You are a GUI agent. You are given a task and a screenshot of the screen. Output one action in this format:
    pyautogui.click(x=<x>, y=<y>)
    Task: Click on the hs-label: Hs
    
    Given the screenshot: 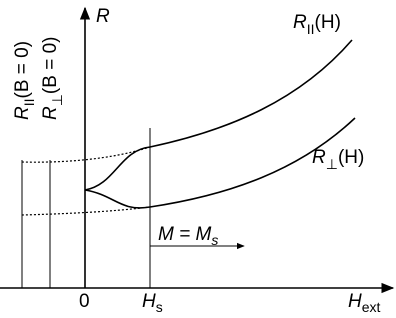 What is the action you would take?
    pyautogui.click(x=152, y=303)
    